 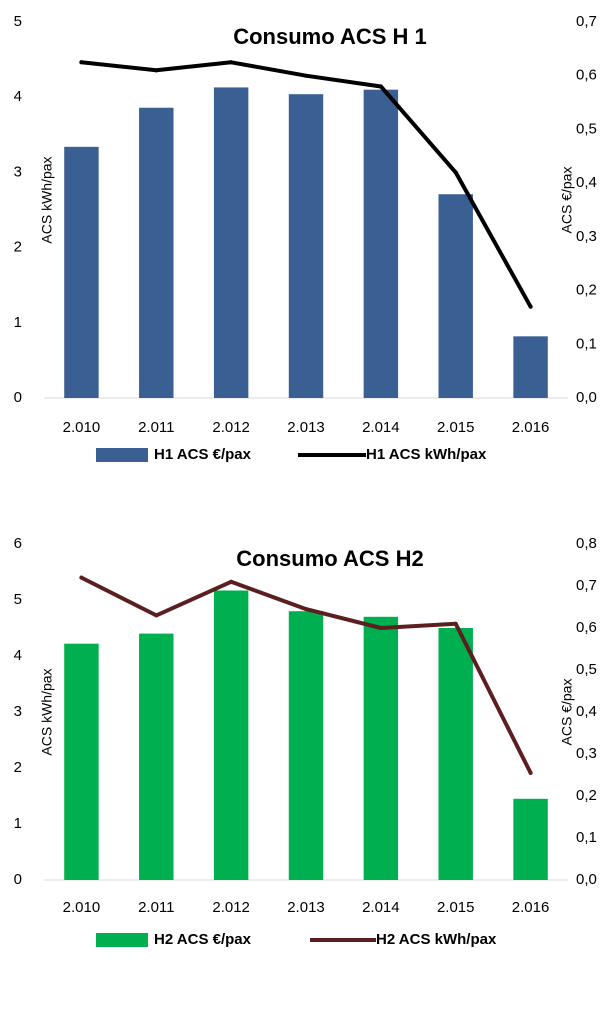 What do you see at coordinates (426, 454) in the screenshot?
I see `legend-label-line: H1 ACS kWh/pax` at bounding box center [426, 454].